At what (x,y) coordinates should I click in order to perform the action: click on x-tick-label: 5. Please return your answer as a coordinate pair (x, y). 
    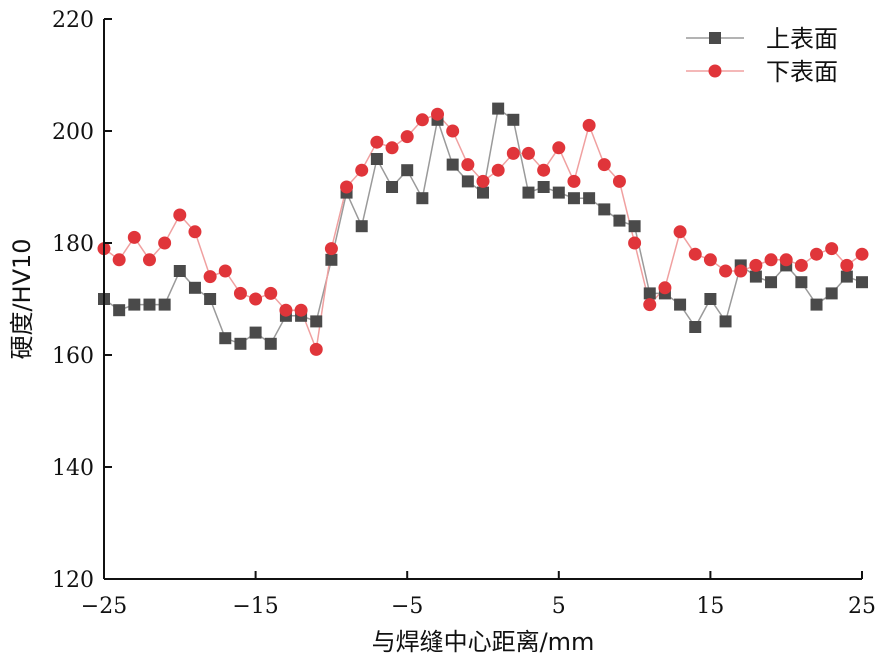
    Looking at the image, I should click on (559, 606).